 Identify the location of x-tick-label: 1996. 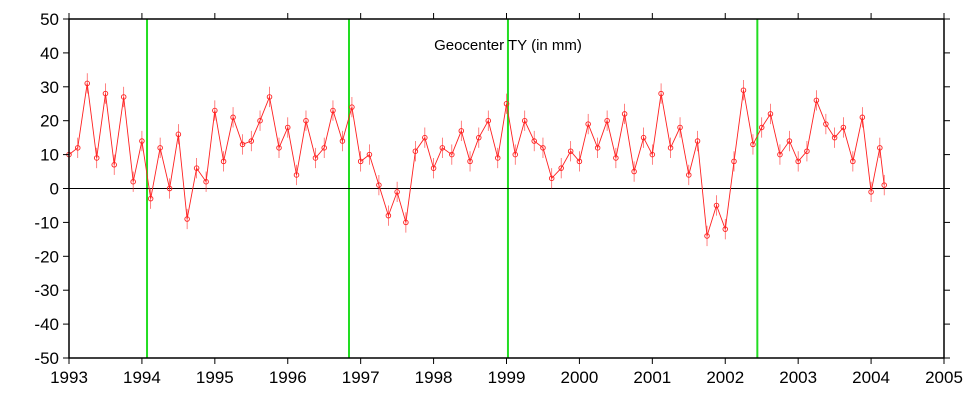
(288, 377).